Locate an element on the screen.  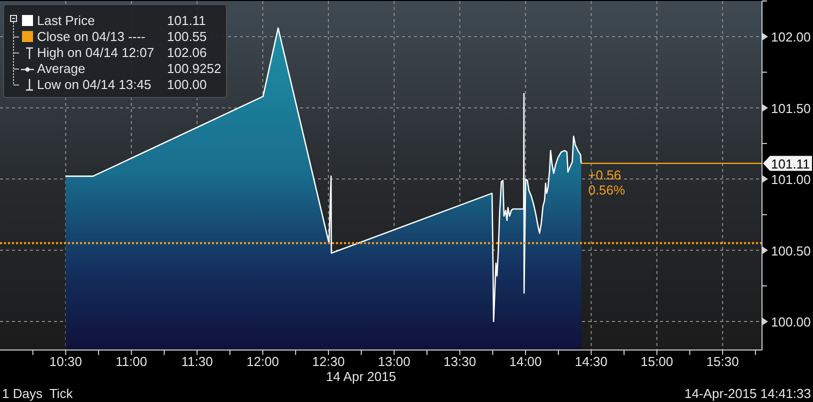
y-tick-label: 100.50 is located at coordinates (791, 250).